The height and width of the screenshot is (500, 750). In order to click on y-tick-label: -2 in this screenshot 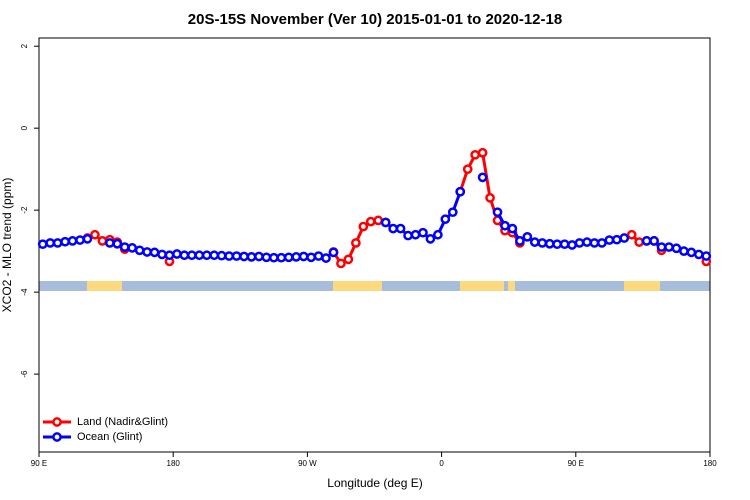, I will do `click(24, 210)`.